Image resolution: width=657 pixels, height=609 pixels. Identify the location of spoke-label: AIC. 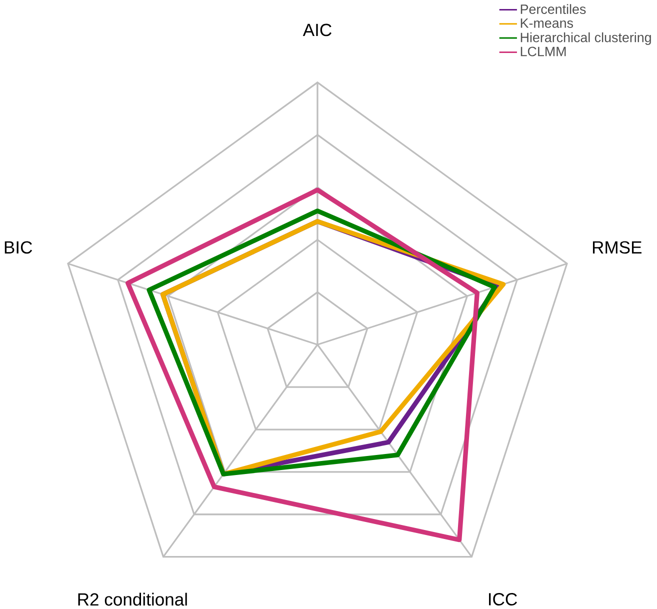
(317, 30).